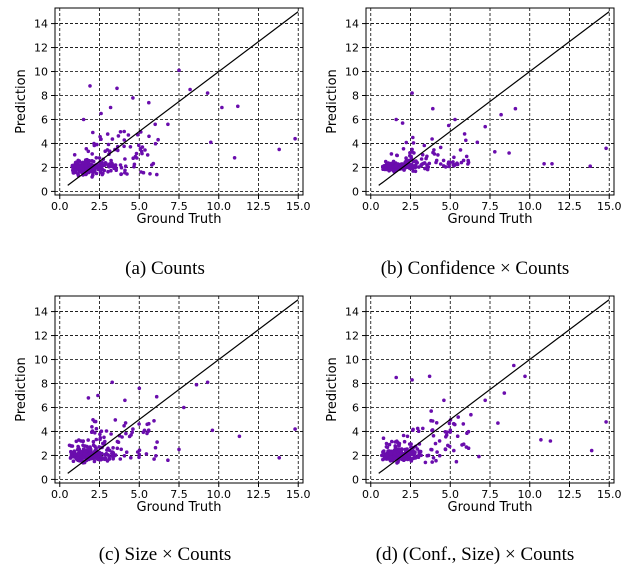  Describe the element at coordinates (475, 268) in the screenshot. I see `caption-b: (b) Confidence × Counts` at that location.